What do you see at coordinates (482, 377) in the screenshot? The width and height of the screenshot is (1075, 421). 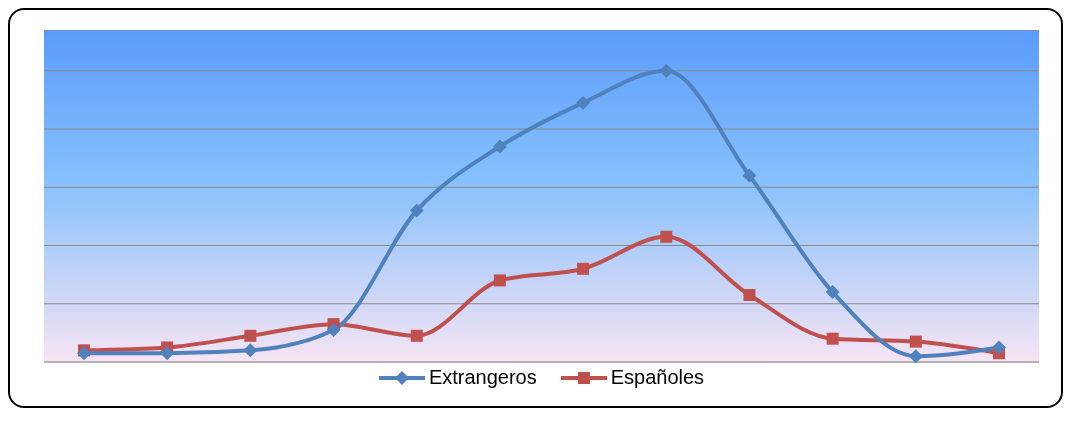 I see `legend-label: Extrangeros` at bounding box center [482, 377].